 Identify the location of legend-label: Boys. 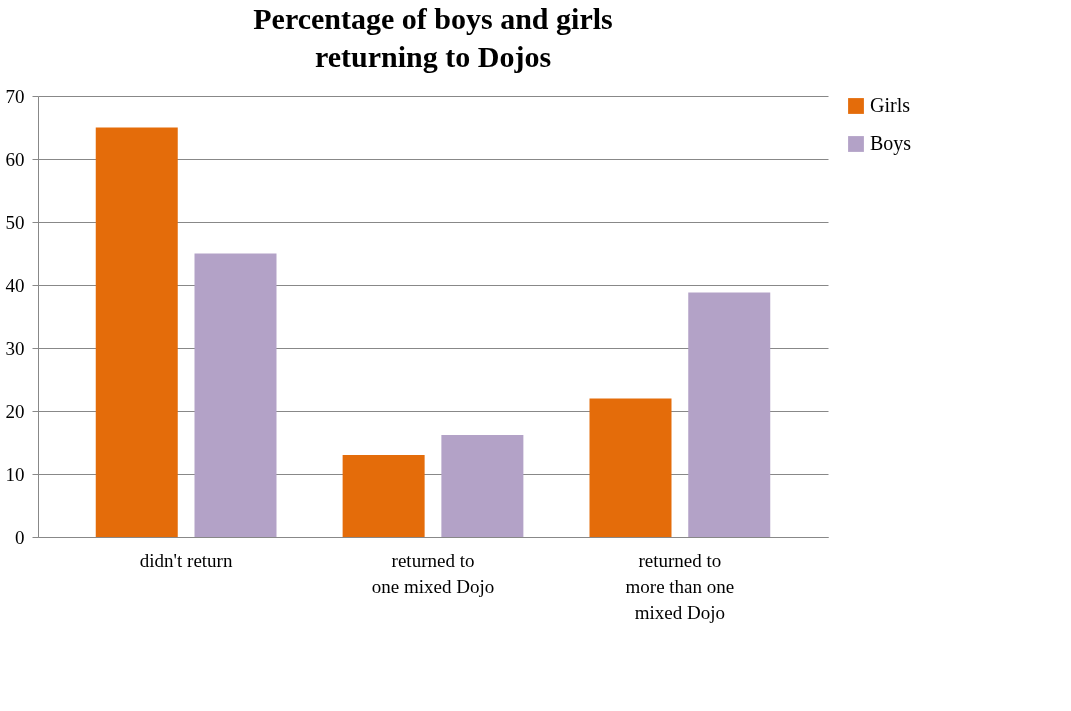
(891, 143).